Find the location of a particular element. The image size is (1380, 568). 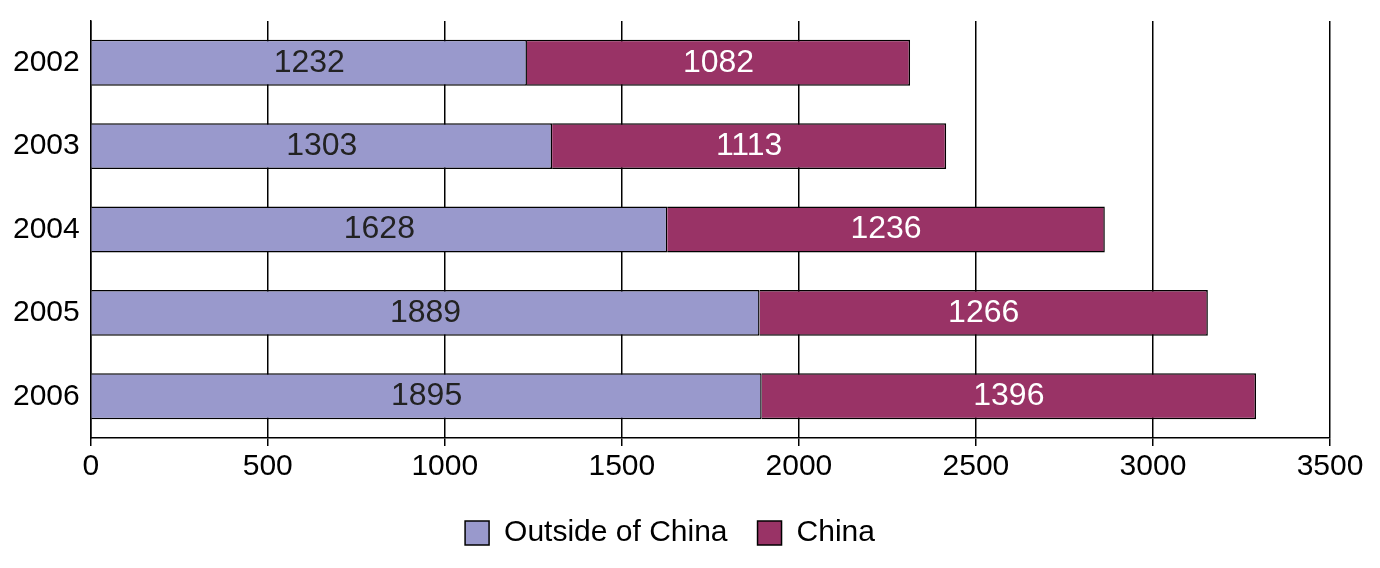

data-label: 1889 is located at coordinates (425, 310).